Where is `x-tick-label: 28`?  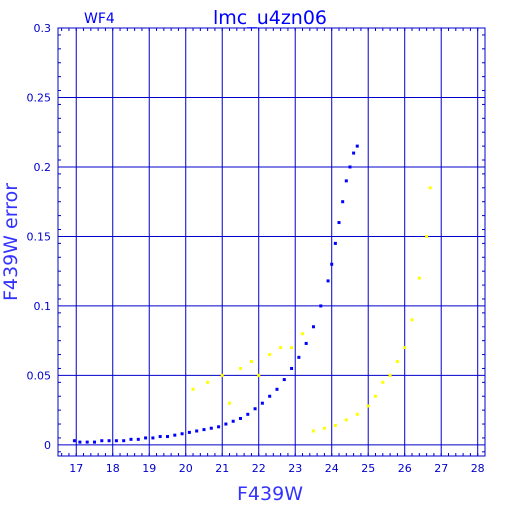
x-tick-label: 28 is located at coordinates (478, 468).